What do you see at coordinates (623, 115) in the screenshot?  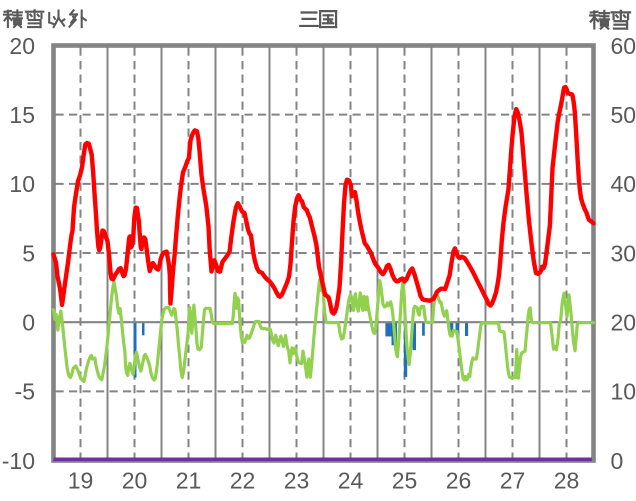 I see `svg-text: 50` at bounding box center [623, 115].